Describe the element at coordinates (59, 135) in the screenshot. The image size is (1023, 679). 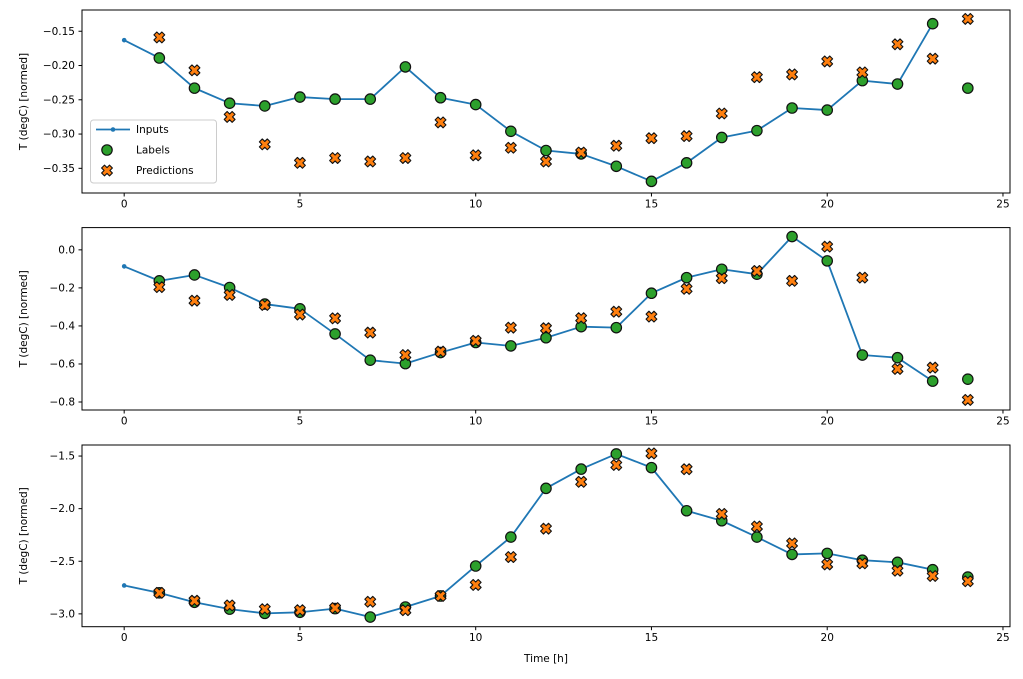
I see `y-tick-label: −0.30` at that location.